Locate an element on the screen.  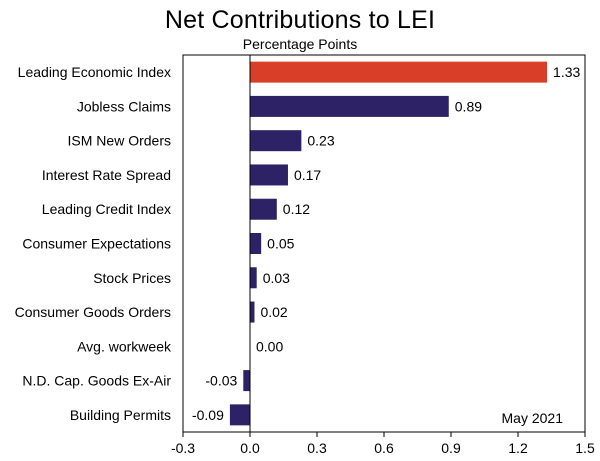
category-label: Consumer Goods Orders is located at coordinates (93, 312).